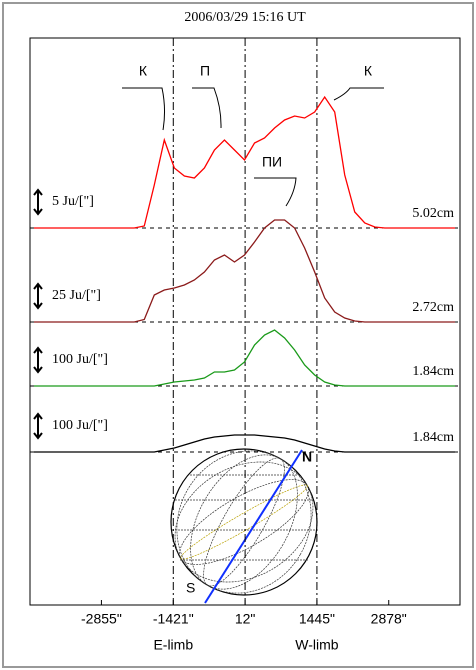 The width and height of the screenshot is (476, 670). What do you see at coordinates (205, 71) in the screenshot?
I see `annotation: П` at bounding box center [205, 71].